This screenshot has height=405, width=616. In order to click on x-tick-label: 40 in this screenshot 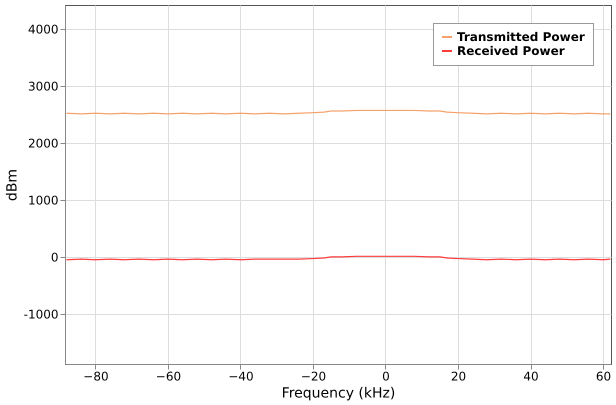, I will do `click(531, 377)`.